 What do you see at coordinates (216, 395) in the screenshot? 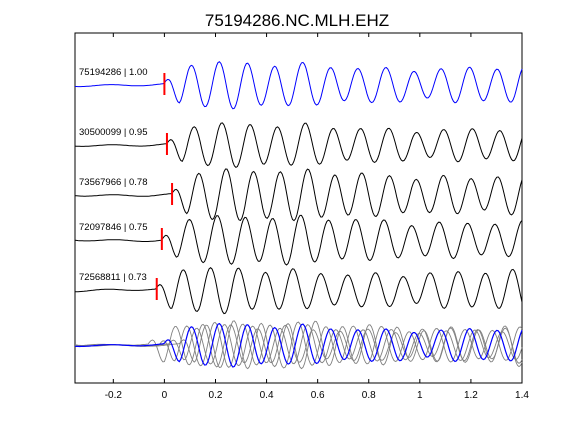
I see `x-tick-label: 0.2` at bounding box center [216, 395].